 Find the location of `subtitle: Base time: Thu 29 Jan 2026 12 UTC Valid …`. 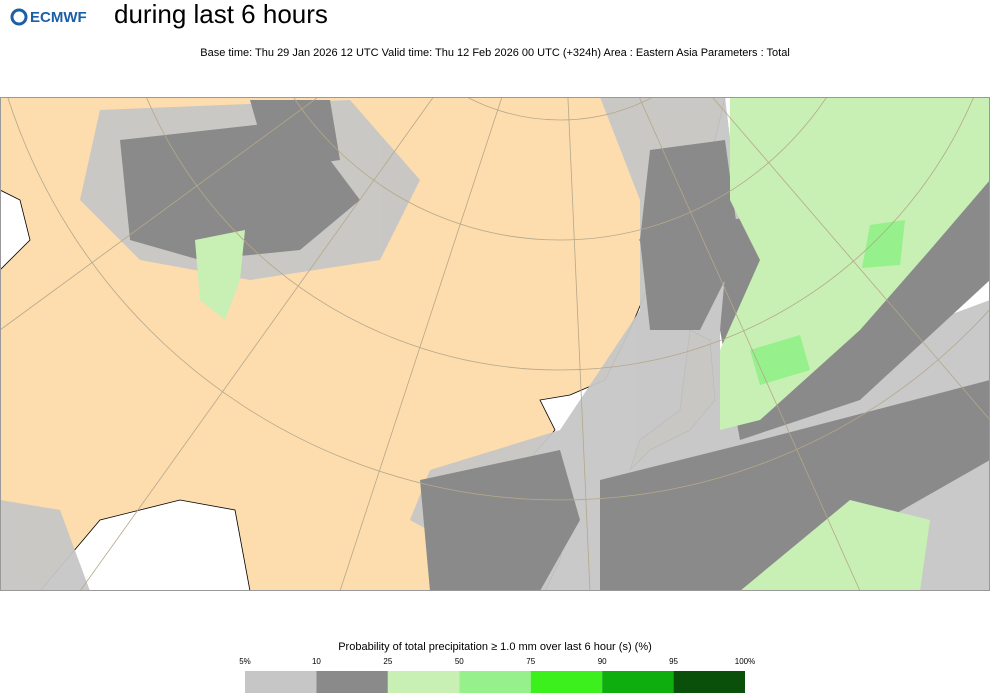

subtitle: Base time: Thu 29 Jan 2026 12 UTC Valid … is located at coordinates (495, 53).